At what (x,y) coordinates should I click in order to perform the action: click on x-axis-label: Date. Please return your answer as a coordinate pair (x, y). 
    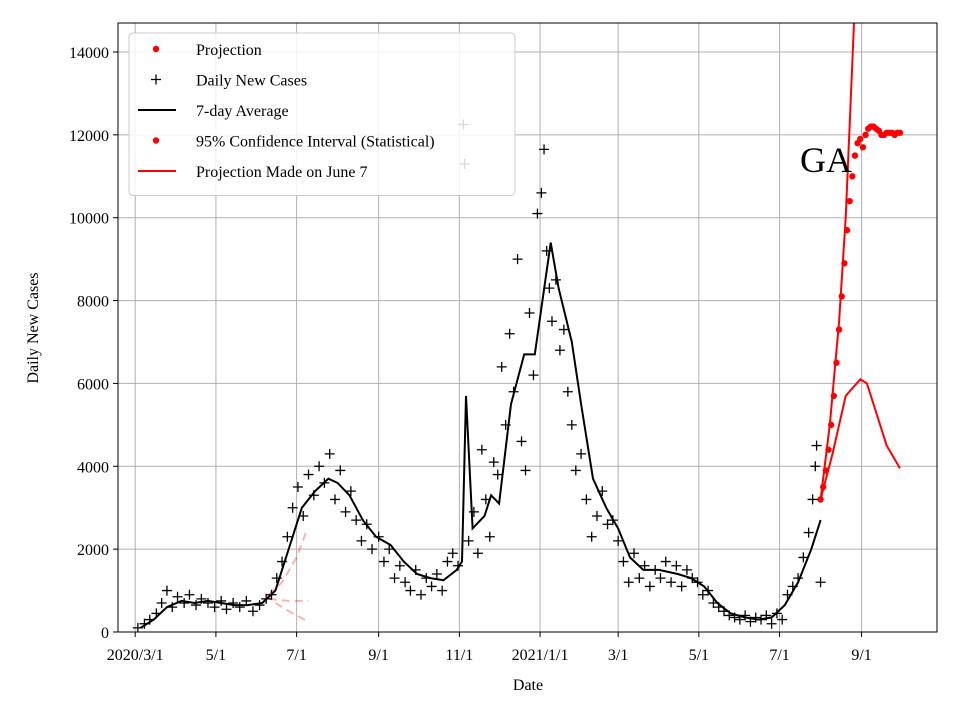
    Looking at the image, I should click on (528, 685).